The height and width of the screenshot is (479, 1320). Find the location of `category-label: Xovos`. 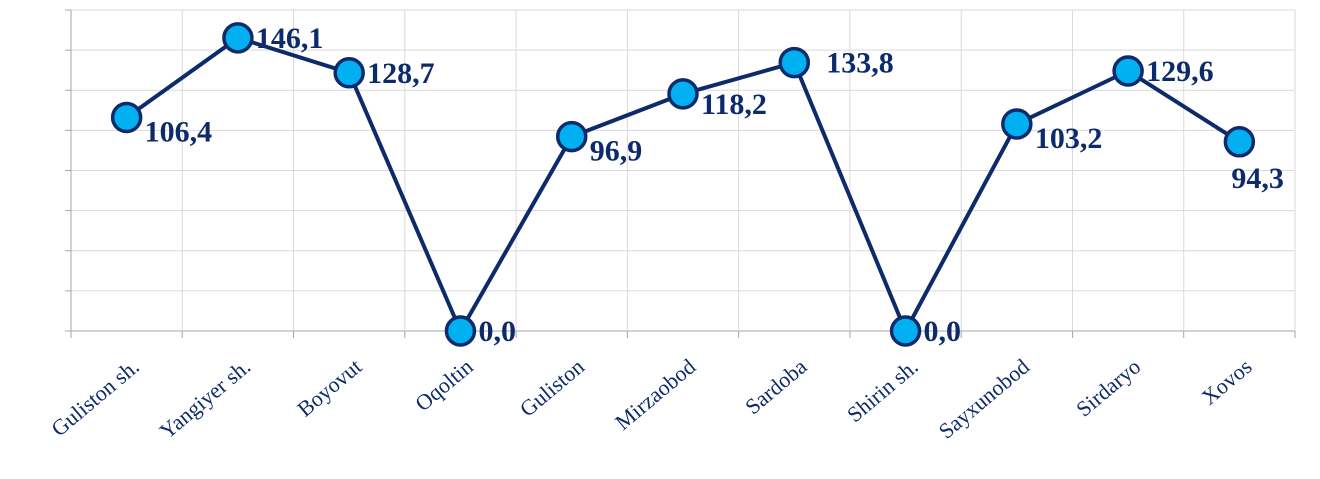

category-label: Xovos is located at coordinates (1226, 382).